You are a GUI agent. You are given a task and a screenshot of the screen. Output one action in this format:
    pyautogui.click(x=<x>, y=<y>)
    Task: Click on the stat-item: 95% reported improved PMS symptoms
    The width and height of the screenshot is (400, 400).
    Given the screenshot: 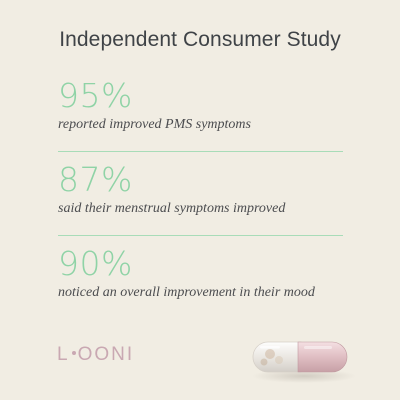 What is the action you would take?
    pyautogui.click(x=203, y=105)
    